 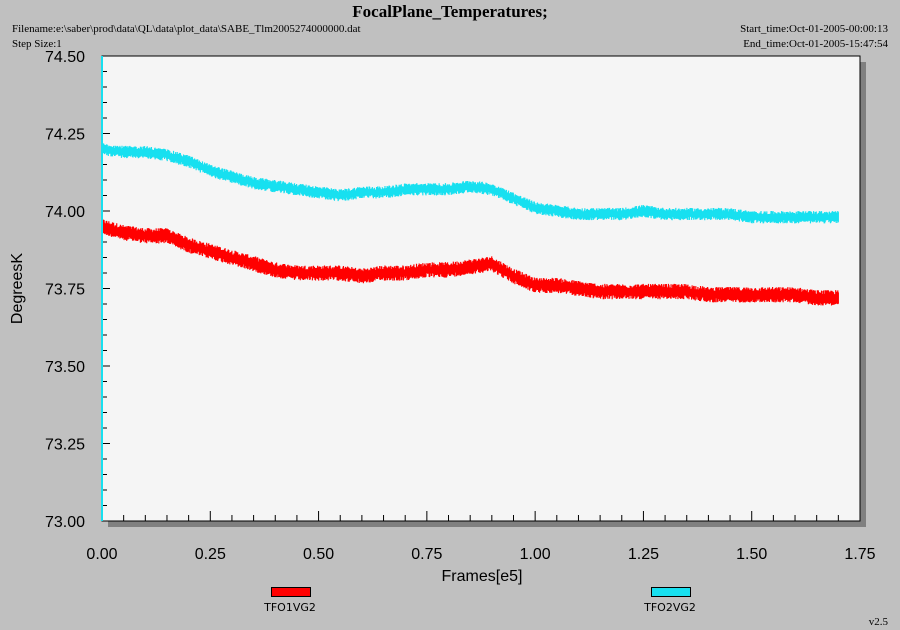 What do you see at coordinates (65, 522) in the screenshot?
I see `y-tick-label: 73.00` at bounding box center [65, 522].